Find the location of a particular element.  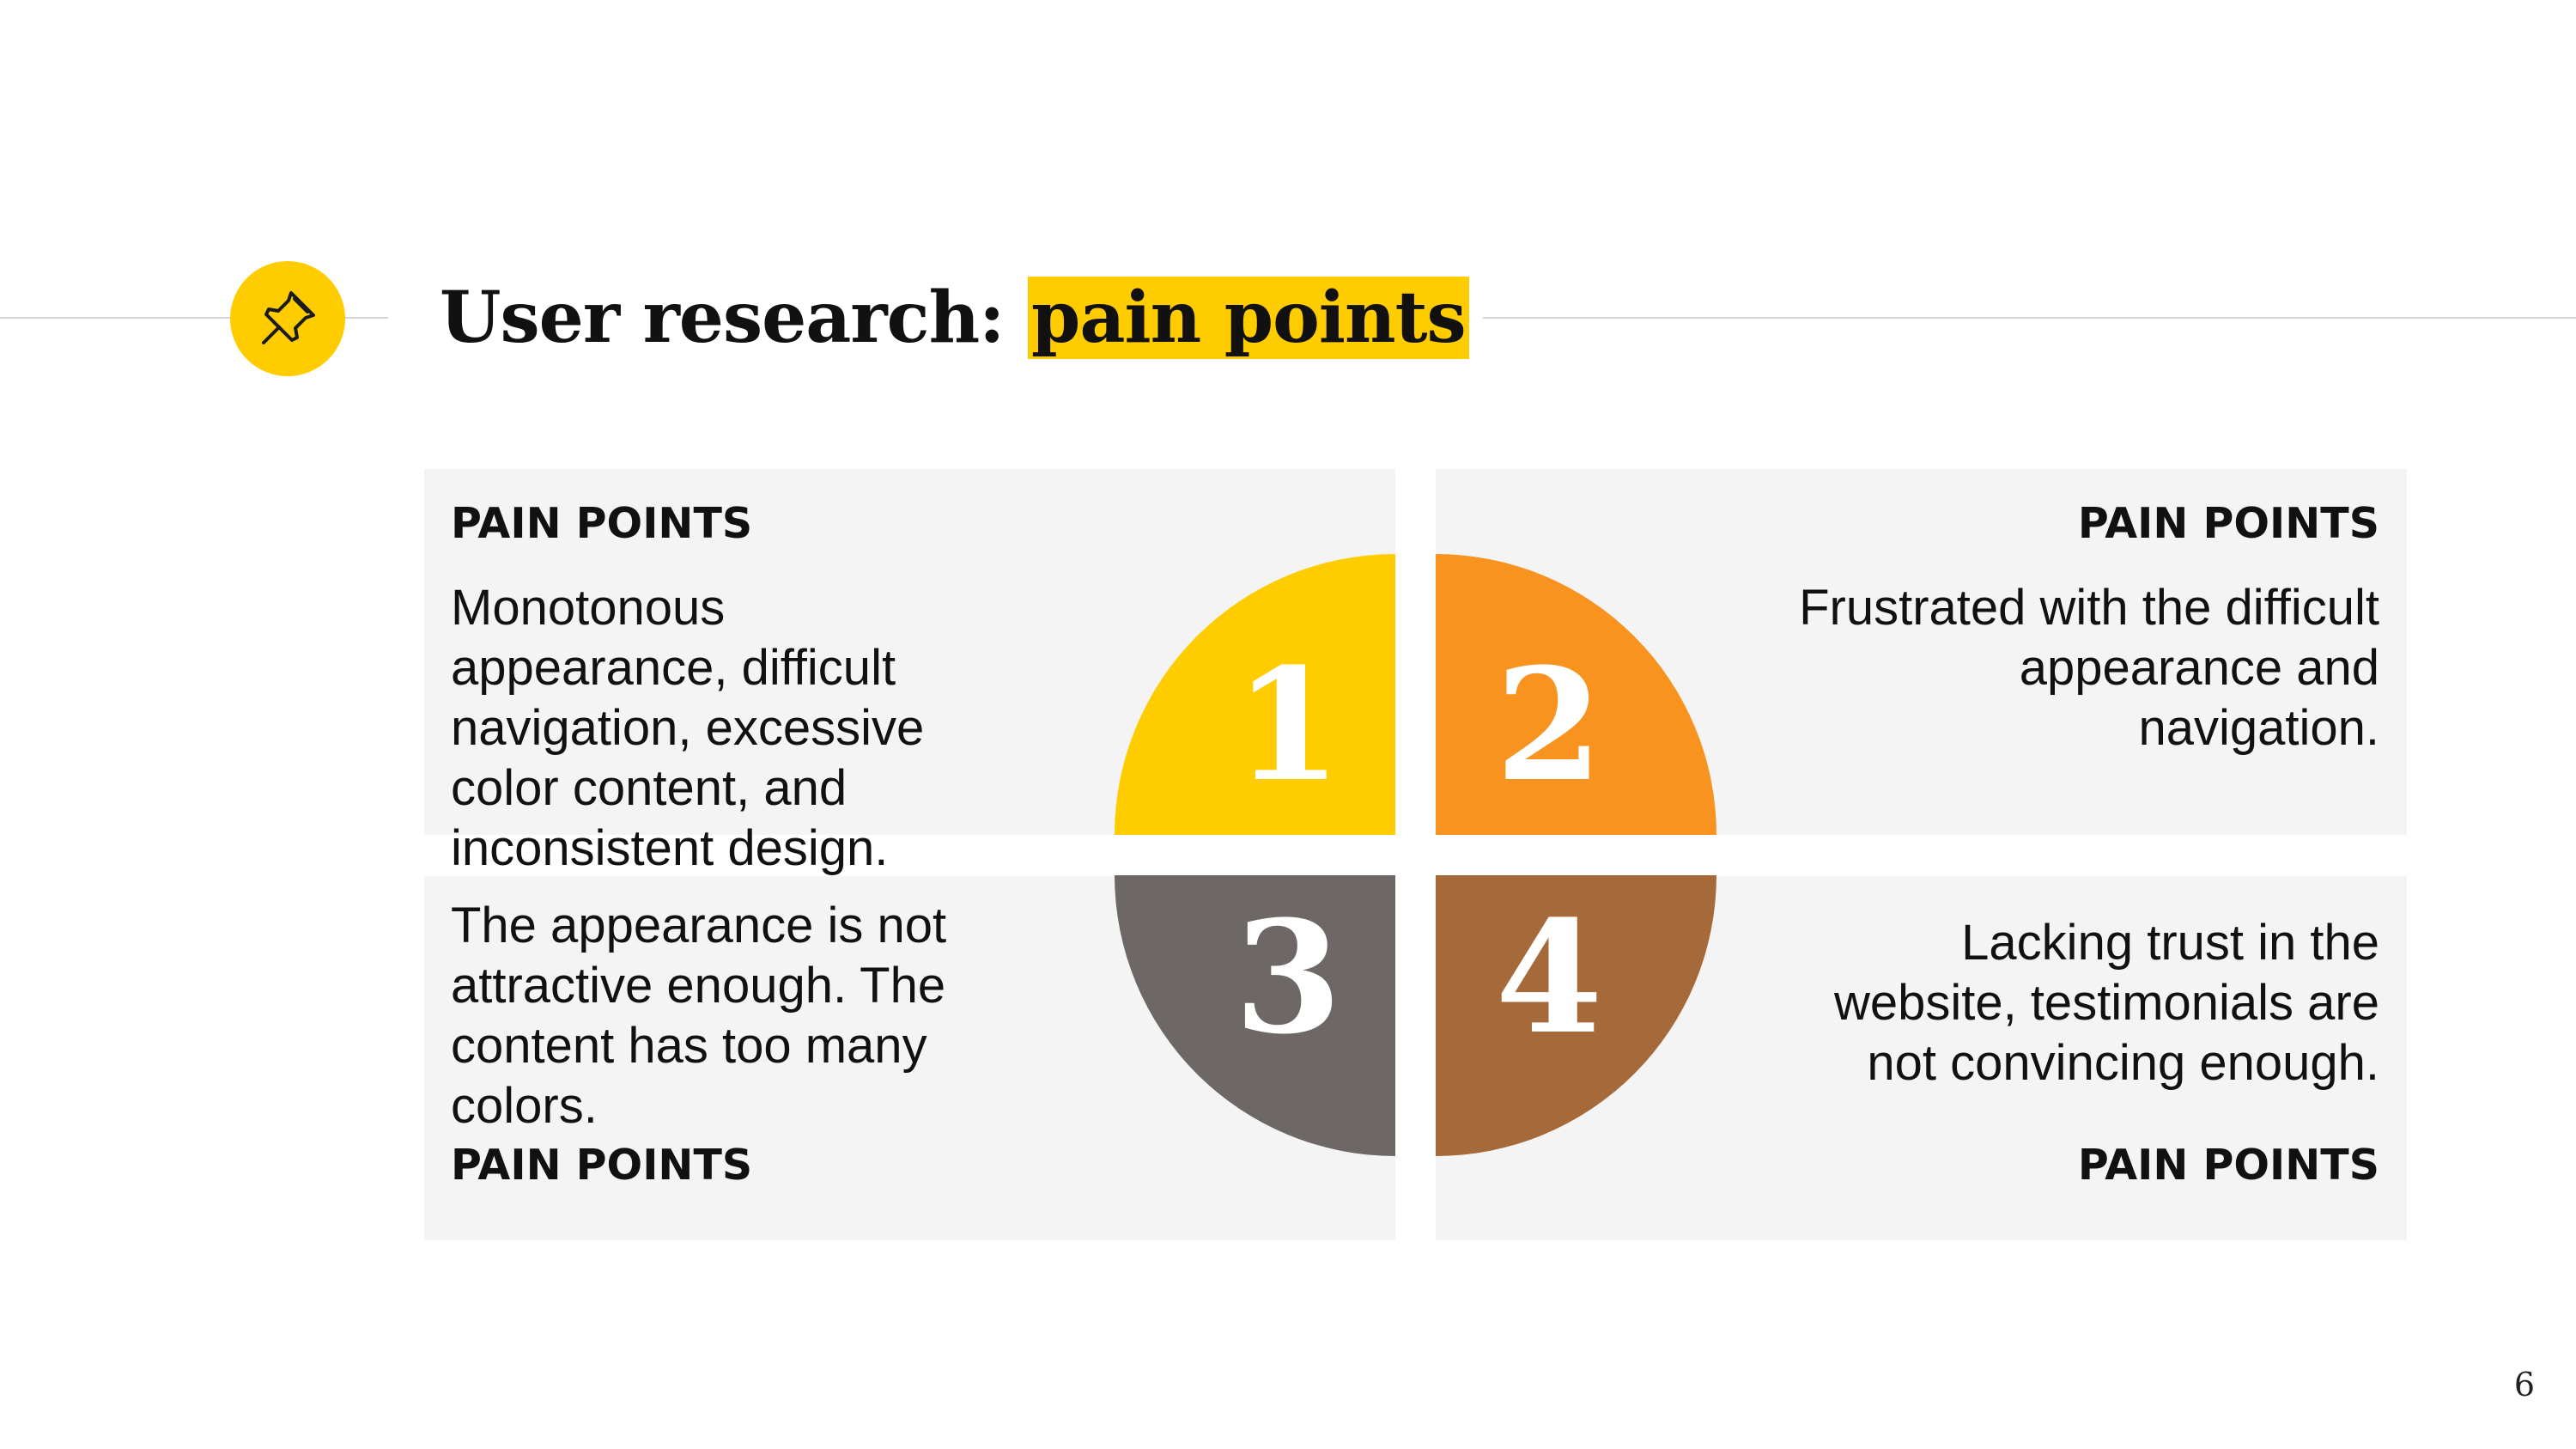

quadrant-3-label: PAIN POINTS is located at coordinates (602, 1165).